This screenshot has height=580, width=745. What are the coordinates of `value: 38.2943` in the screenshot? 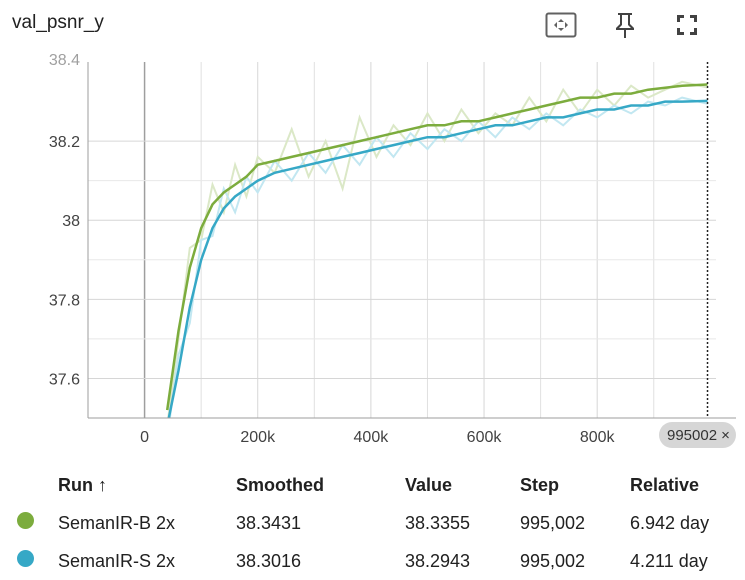 It's located at (438, 560).